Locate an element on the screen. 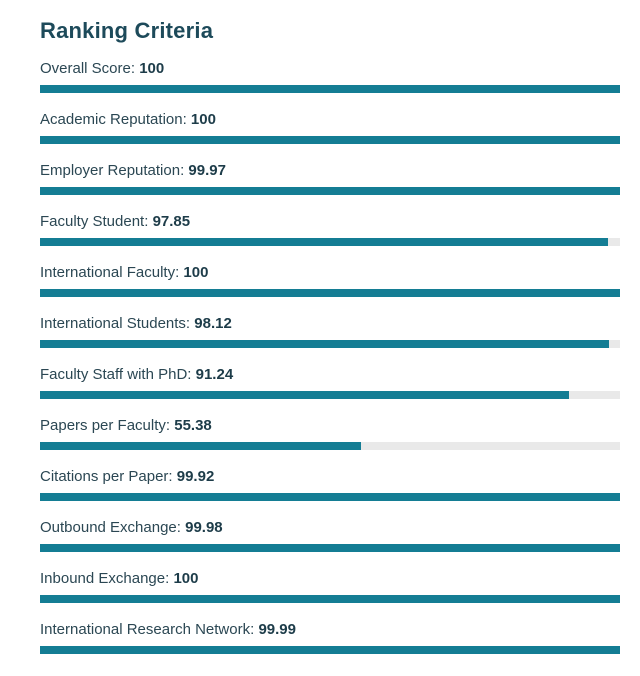 The image size is (640, 676). criterion-label-line: International Faculty: 100 is located at coordinates (330, 273).